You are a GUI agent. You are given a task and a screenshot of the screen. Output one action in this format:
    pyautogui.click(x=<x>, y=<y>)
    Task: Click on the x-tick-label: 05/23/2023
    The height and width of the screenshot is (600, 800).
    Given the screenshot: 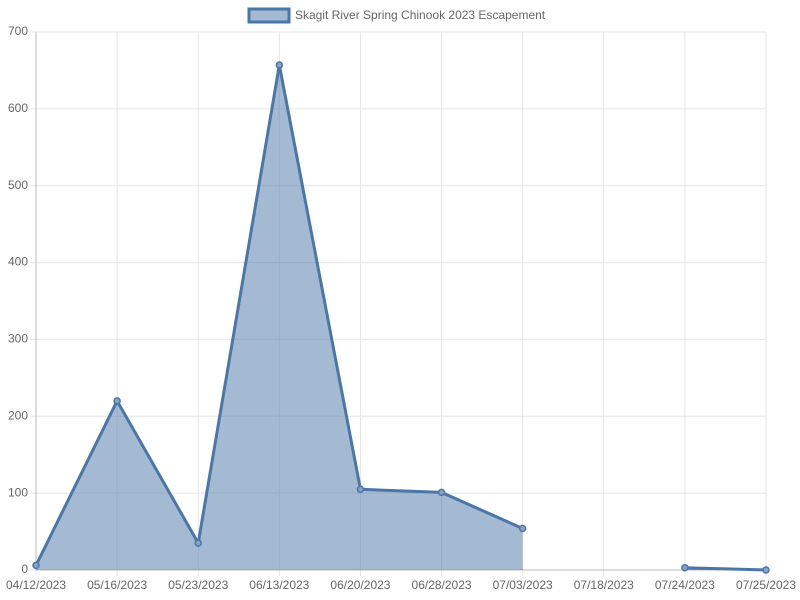 What is the action you would take?
    pyautogui.click(x=198, y=585)
    